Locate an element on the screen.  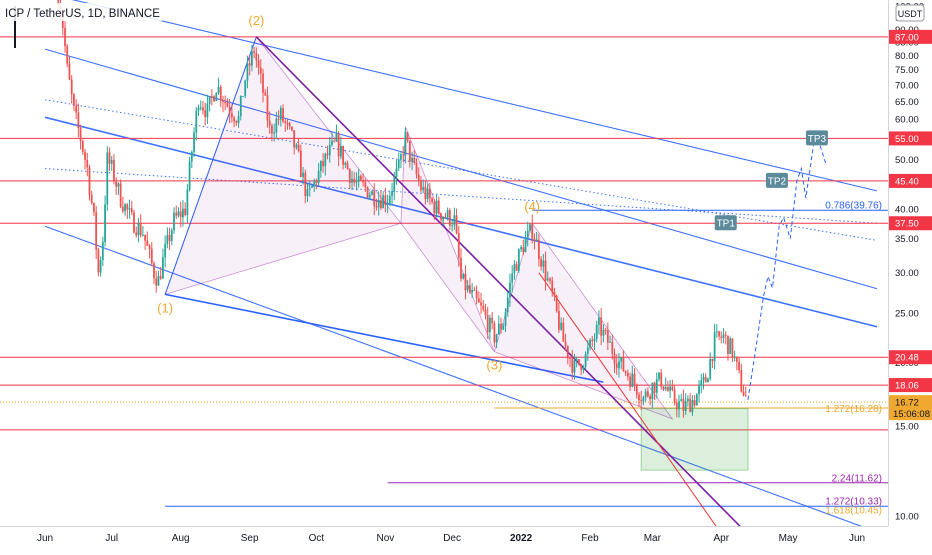
price-tag-55.00: 55.00 is located at coordinates (910, 138).